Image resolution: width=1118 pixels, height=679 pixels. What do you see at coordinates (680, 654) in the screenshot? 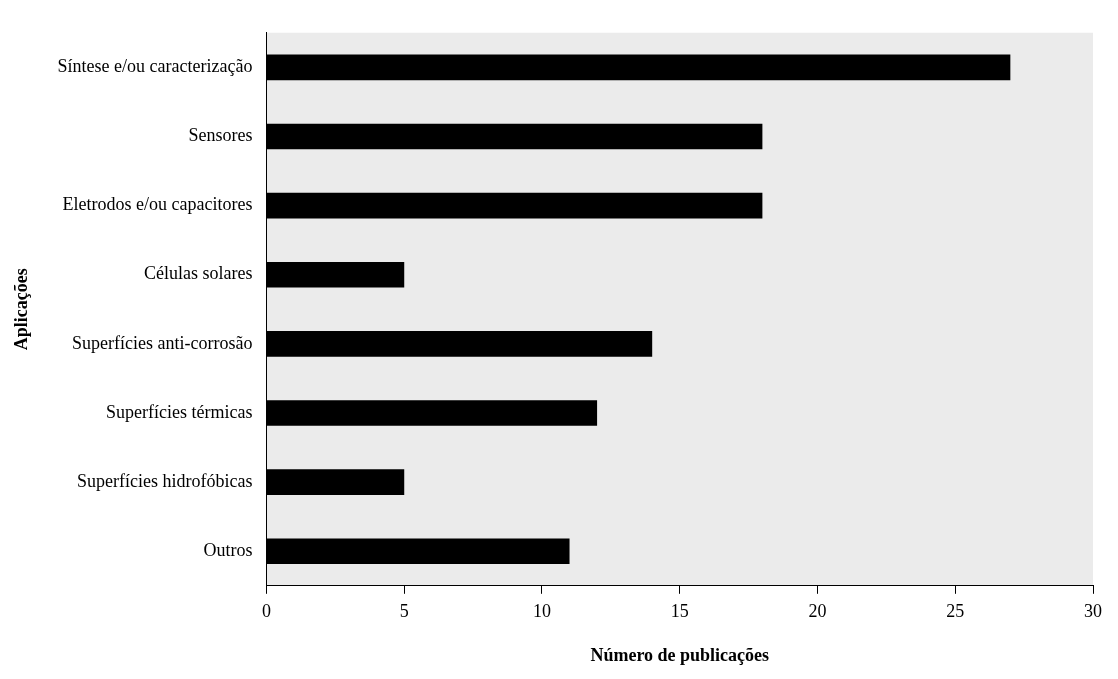
I see `x-axis-title: Número de publicações` at bounding box center [680, 654].